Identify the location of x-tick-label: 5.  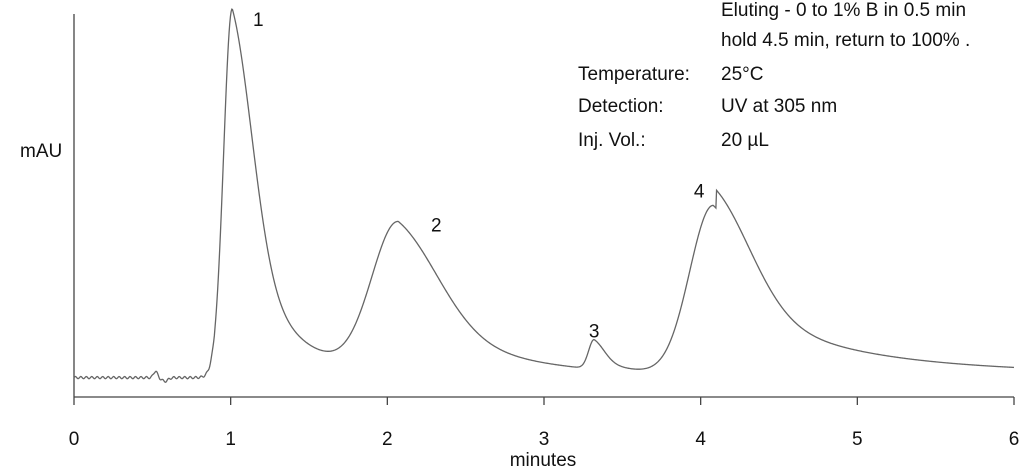
(857, 439).